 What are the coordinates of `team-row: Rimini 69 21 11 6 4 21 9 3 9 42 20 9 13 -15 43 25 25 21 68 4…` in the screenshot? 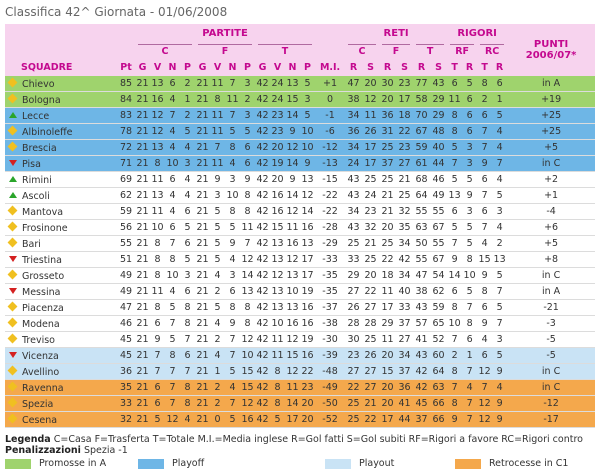 It's located at (300, 179).